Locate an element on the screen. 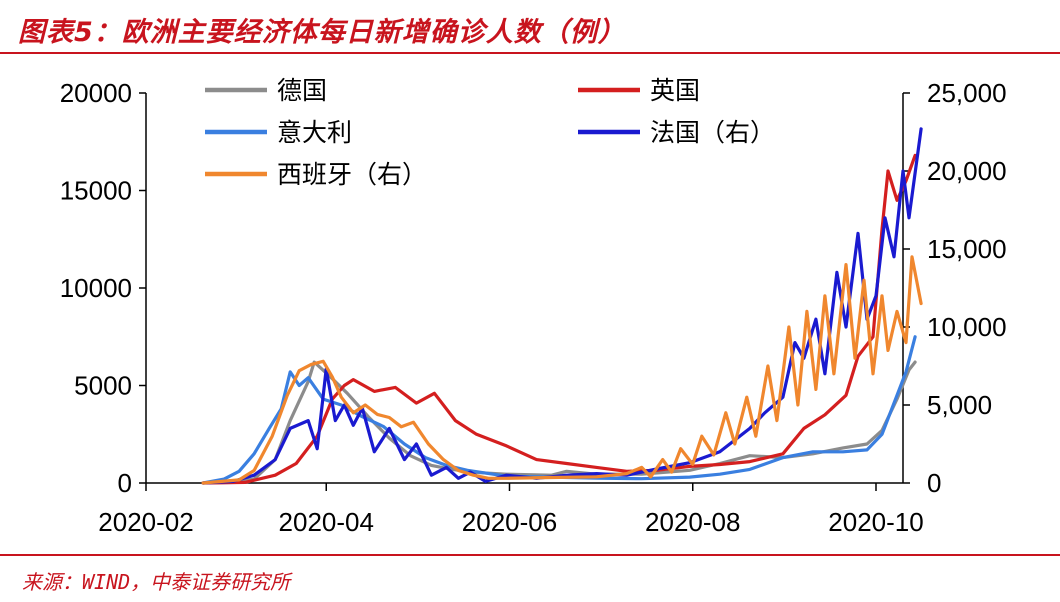 The image size is (1060, 602). legend-label-france: 法国（右） is located at coordinates (712, 132).